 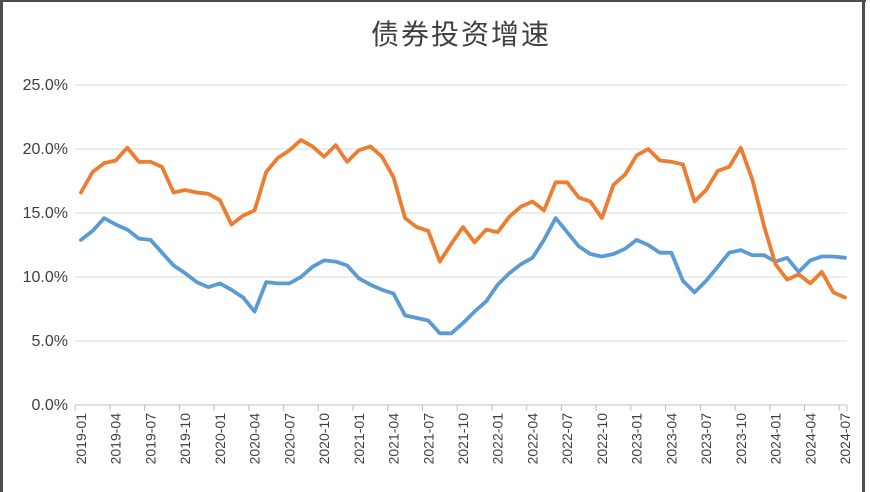 I want to click on x-tick-label: 2019-01, so click(x=81, y=439).